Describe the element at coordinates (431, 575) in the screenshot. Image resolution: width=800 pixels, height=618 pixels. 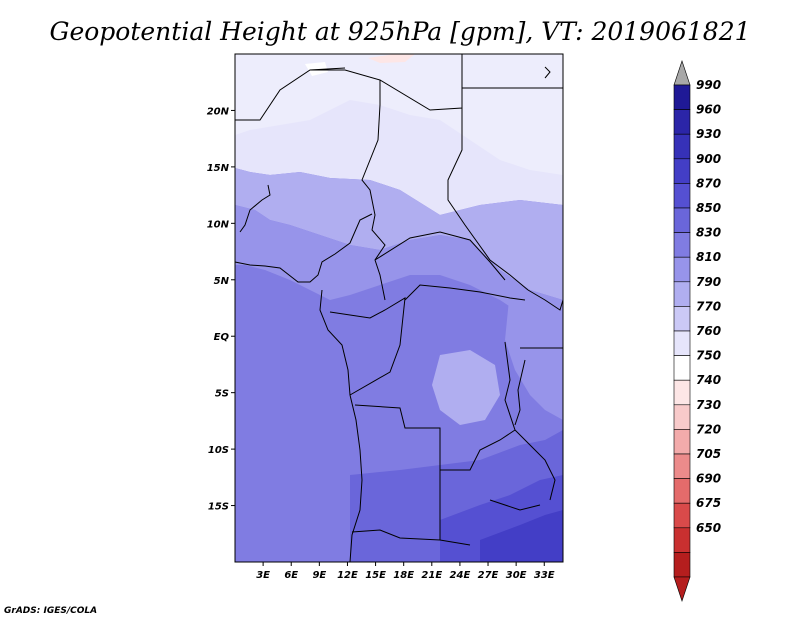
I see `lon-tick-label: 21E` at that location.